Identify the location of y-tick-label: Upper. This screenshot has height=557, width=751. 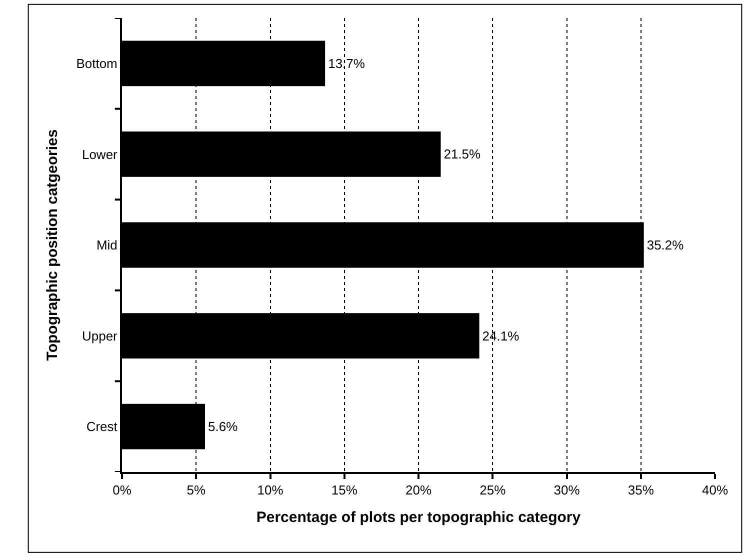
(100, 336).